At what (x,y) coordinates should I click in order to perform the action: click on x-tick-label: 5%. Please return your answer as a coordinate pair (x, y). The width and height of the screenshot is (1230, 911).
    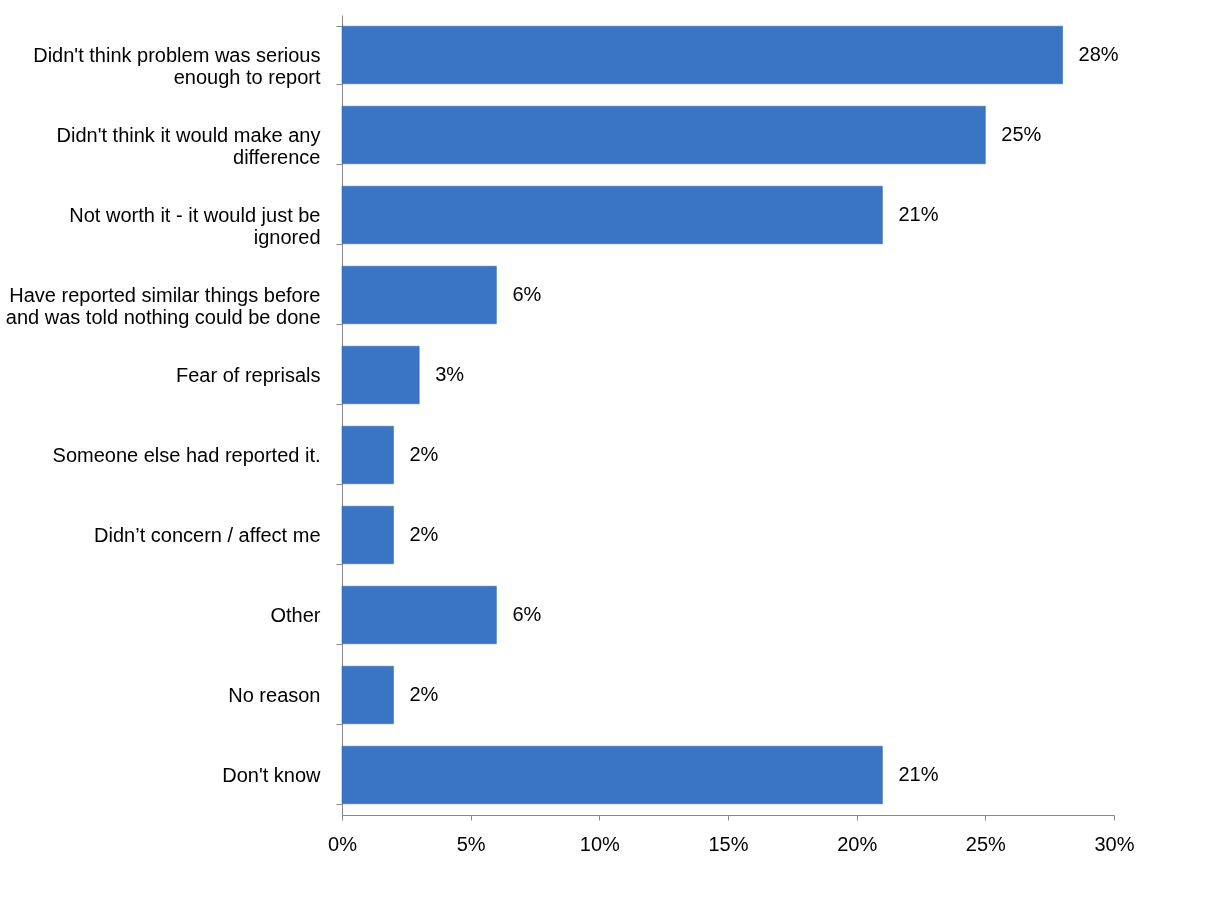
    Looking at the image, I should click on (471, 843).